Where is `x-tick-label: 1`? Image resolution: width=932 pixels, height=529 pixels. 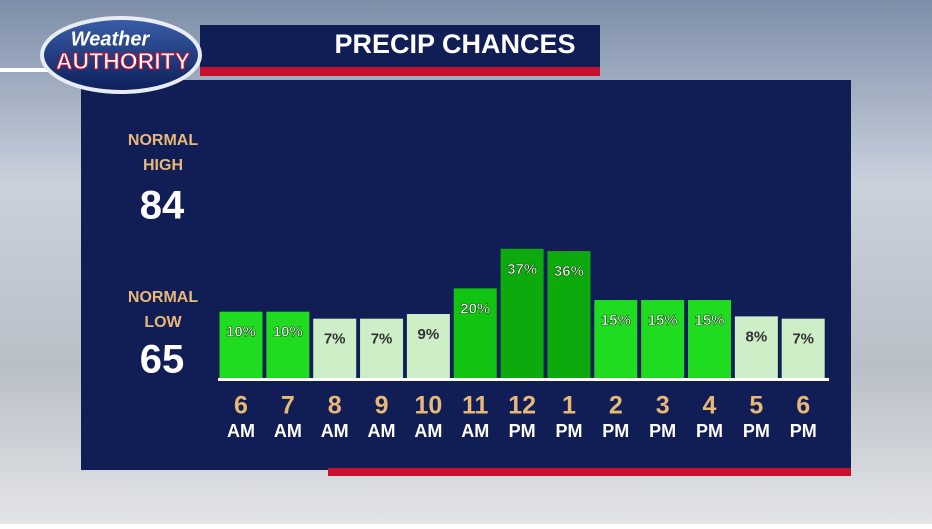 x-tick-label: 1 is located at coordinates (569, 406).